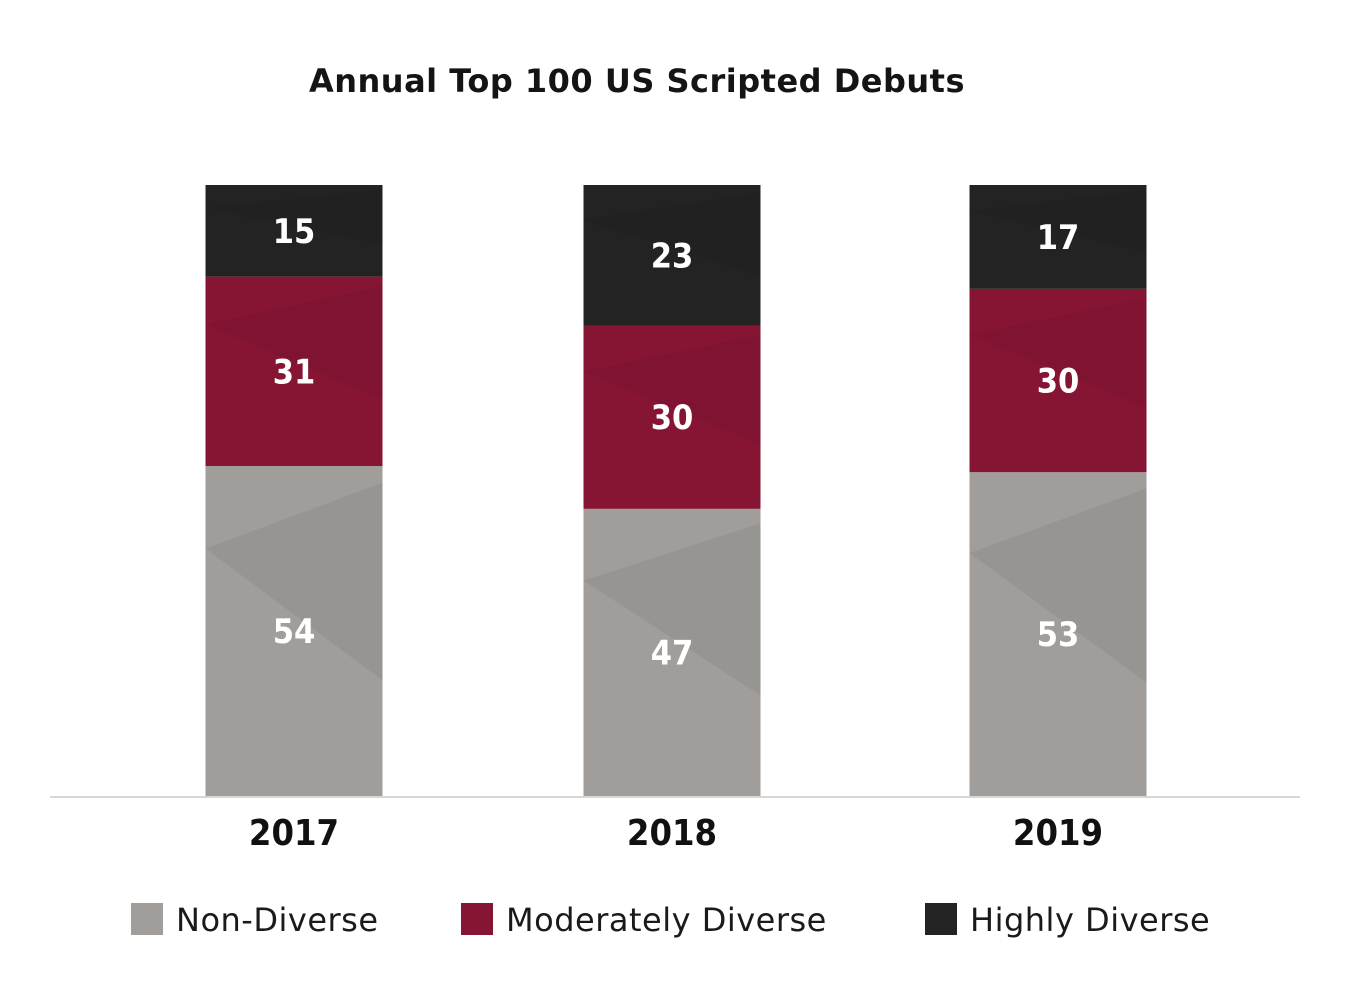 This screenshot has height=1004, width=1350. I want to click on x-tick-label-2018: 2018, so click(672, 833).